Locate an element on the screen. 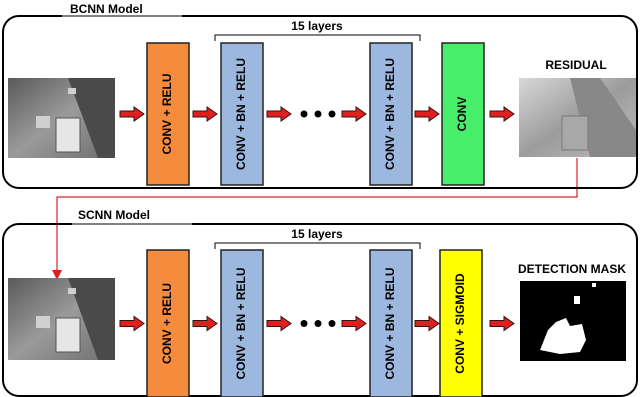  output-label: DETECTION MASK is located at coordinates (572, 269).